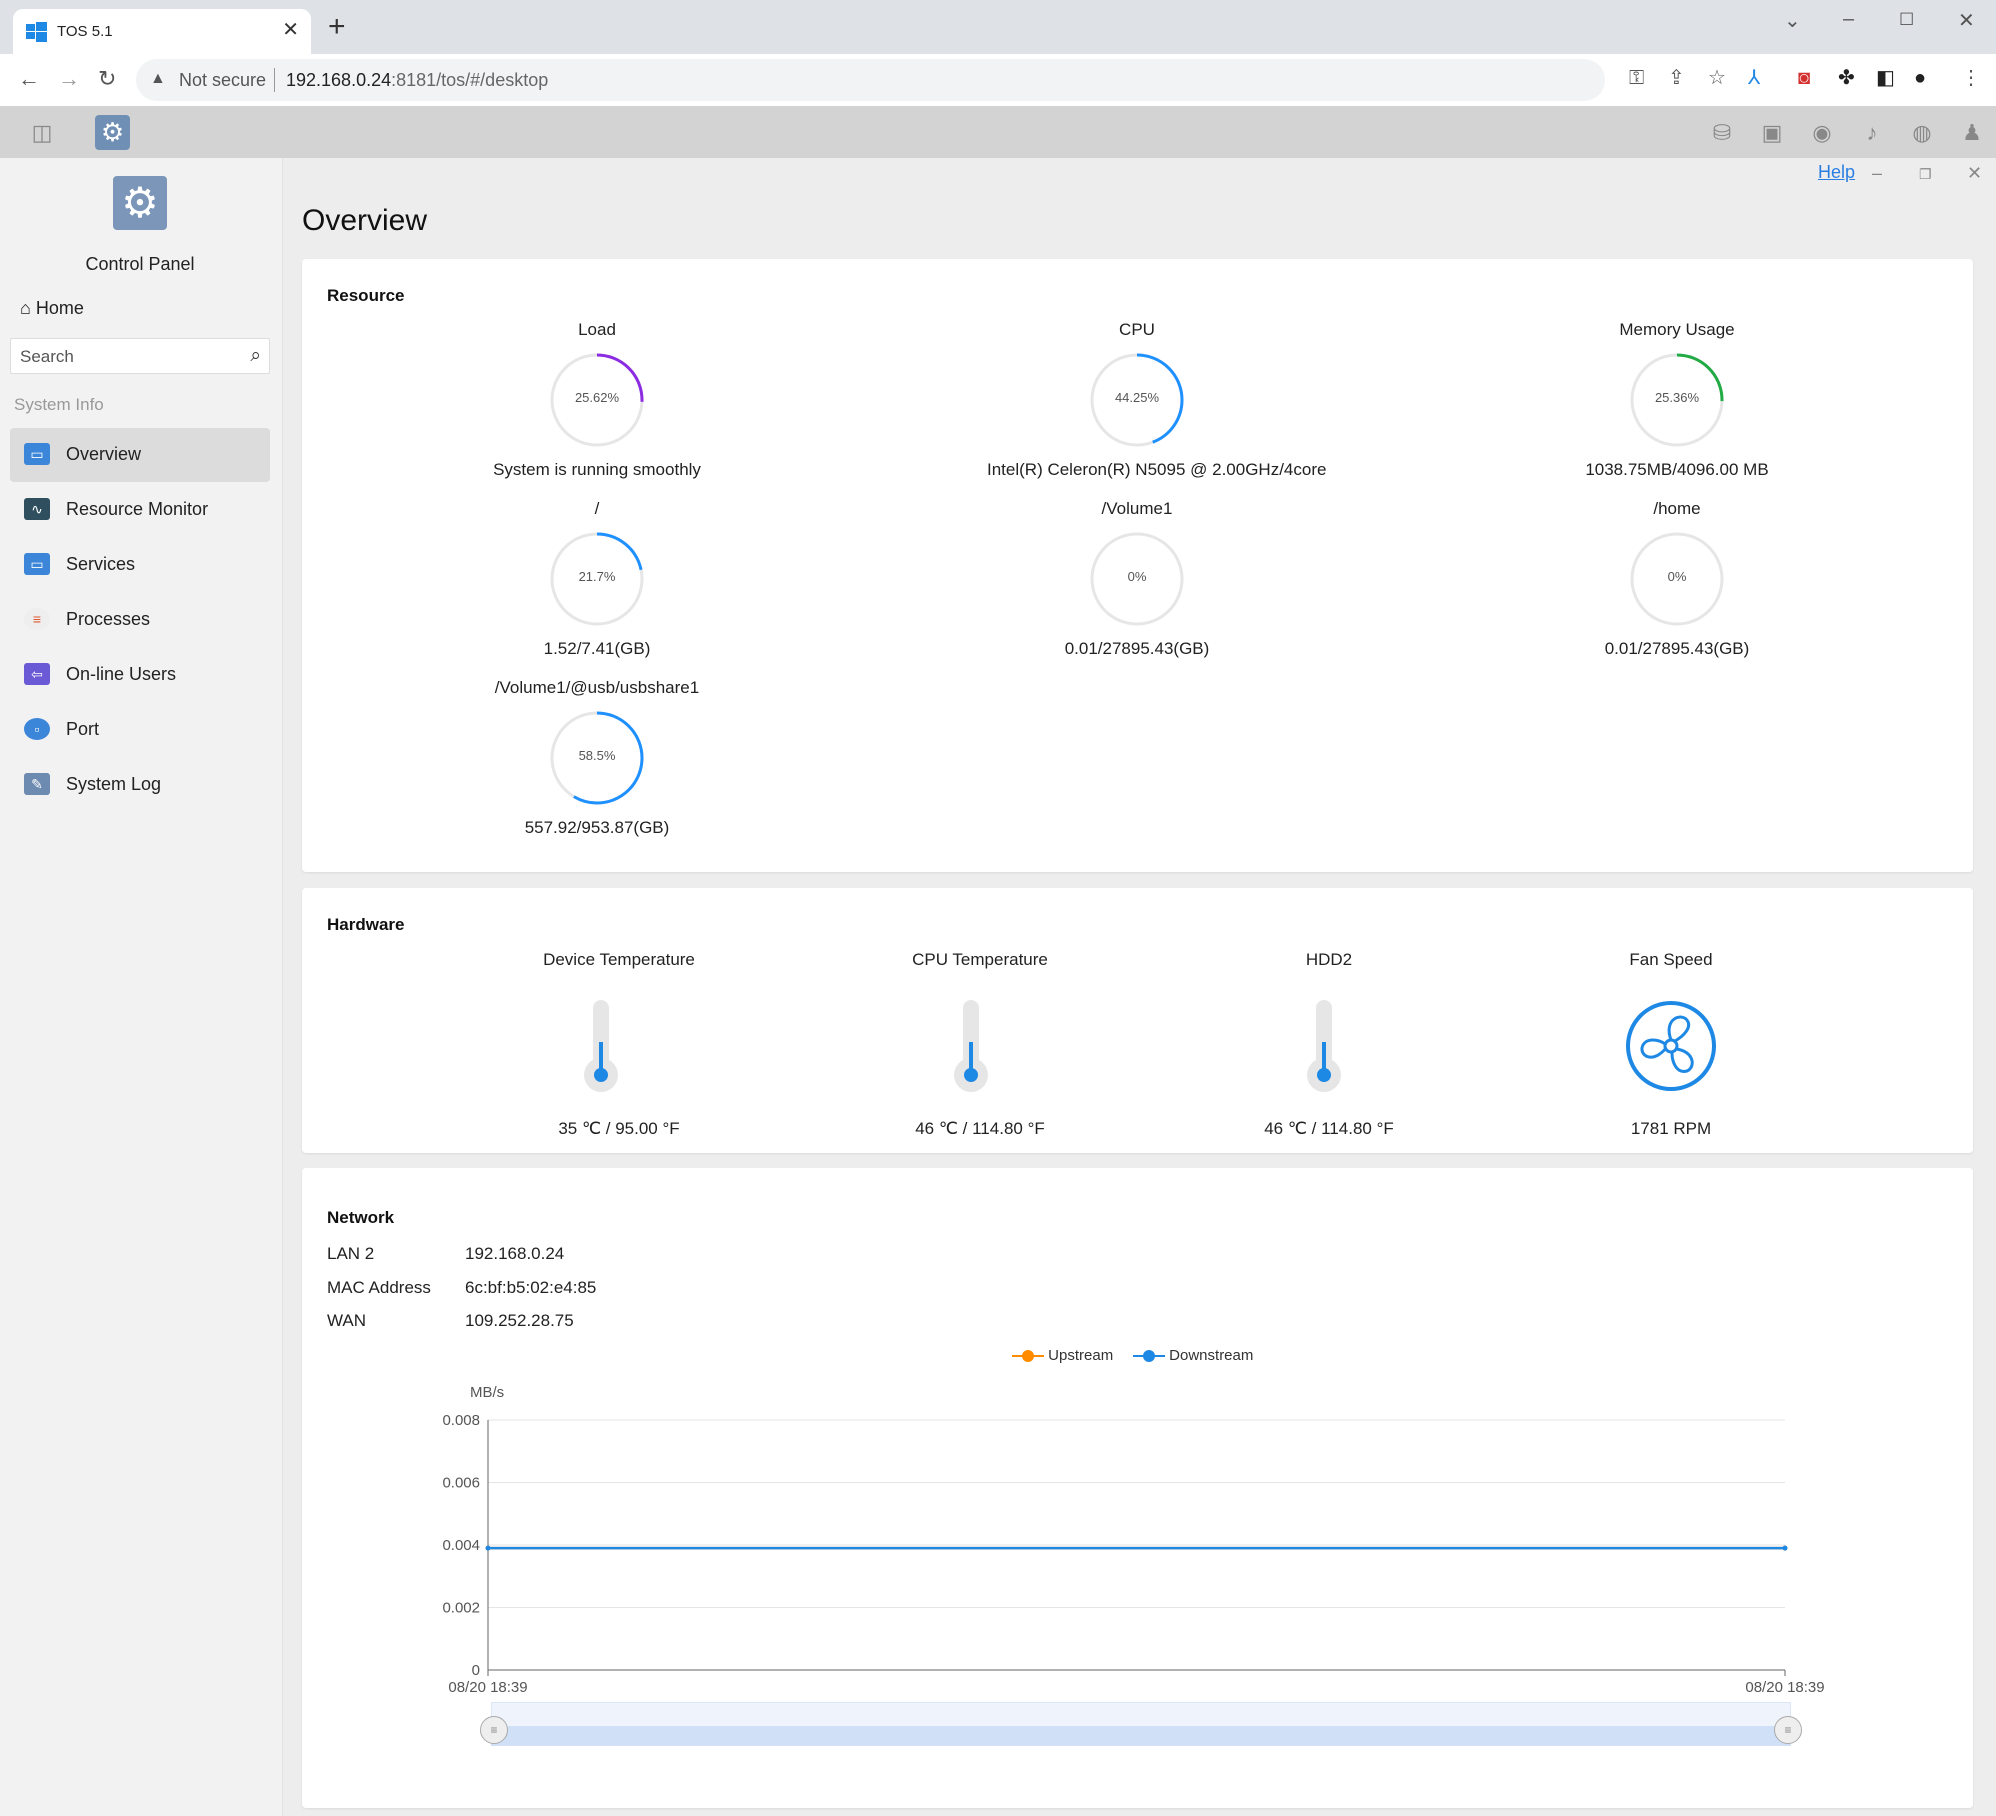 The height and width of the screenshot is (1816, 1996). What do you see at coordinates (1792, 21) in the screenshot?
I see `tab-search-chevron-icon: ⌄` at bounding box center [1792, 21].